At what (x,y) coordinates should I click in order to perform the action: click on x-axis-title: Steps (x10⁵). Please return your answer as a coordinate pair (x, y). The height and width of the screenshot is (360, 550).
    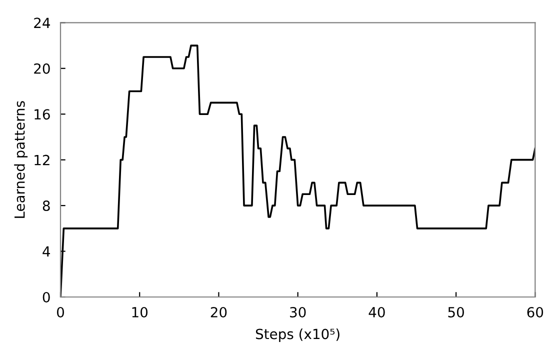
    Looking at the image, I should click on (298, 335).